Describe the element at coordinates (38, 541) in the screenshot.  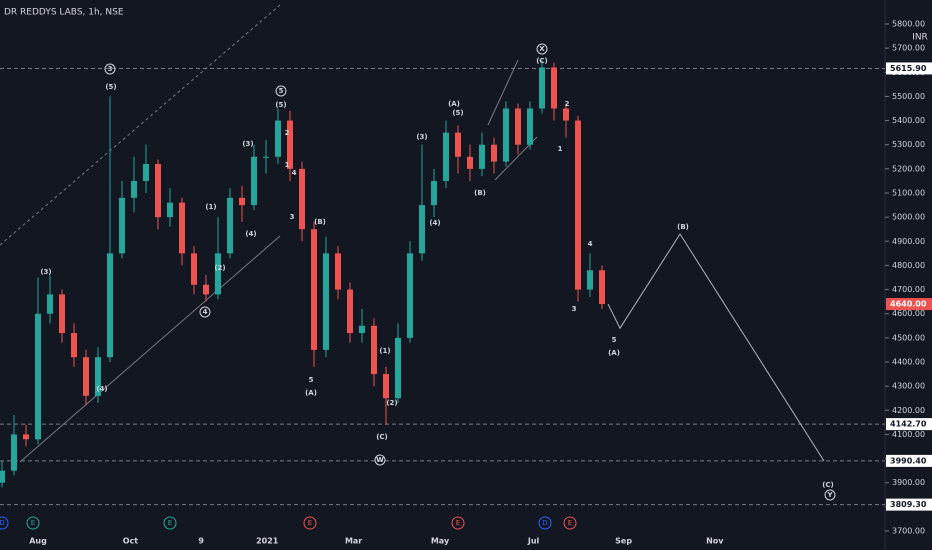
I see `x-tick-label: Aug` at that location.